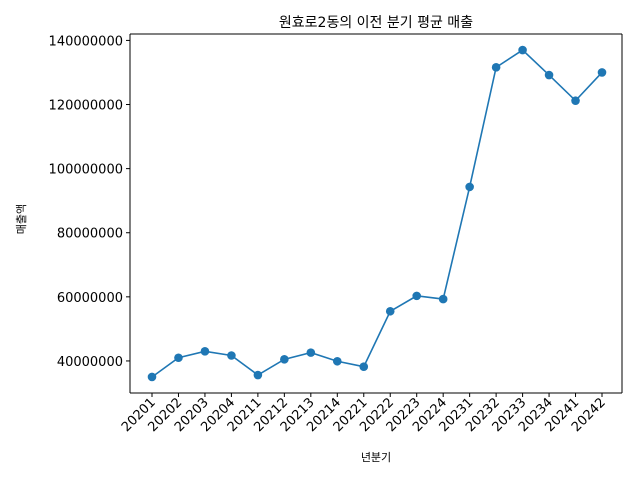  What do you see at coordinates (86, 106) in the screenshot?
I see `y-tick-label: 120000000` at bounding box center [86, 106].